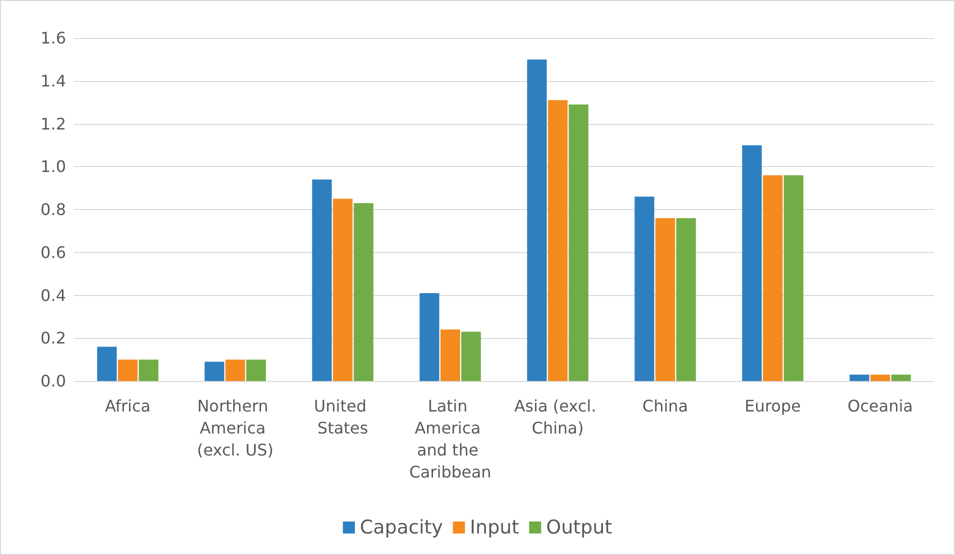  What do you see at coordinates (53, 338) in the screenshot?
I see `y-tick-label: 0.2` at bounding box center [53, 338].